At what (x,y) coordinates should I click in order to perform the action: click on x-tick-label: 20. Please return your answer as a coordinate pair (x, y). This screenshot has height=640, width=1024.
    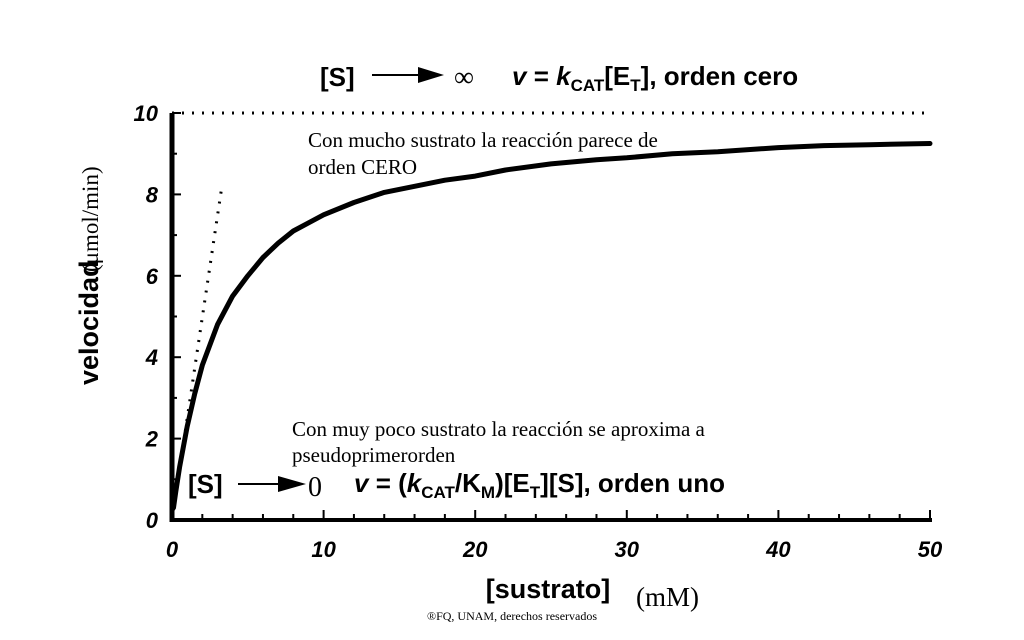
    Looking at the image, I should click on (475, 549).